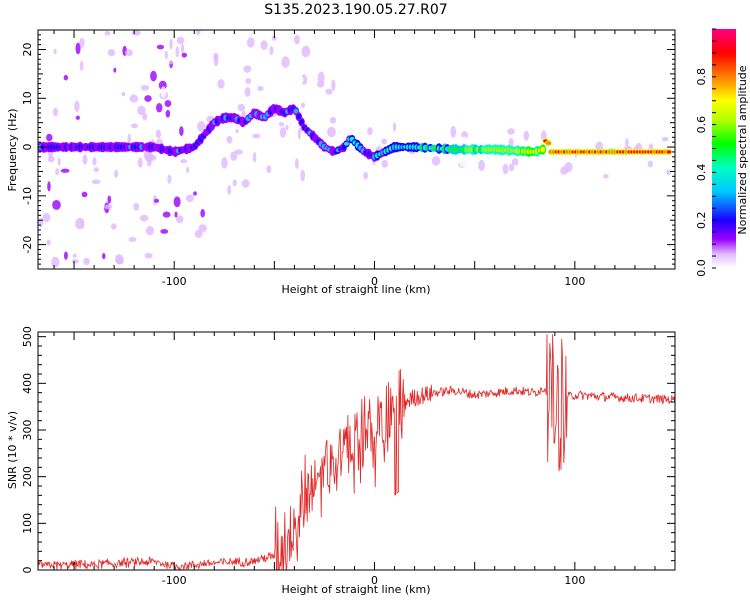  Describe the element at coordinates (355, 133) in the screenshot. I see `spectrogram-ridge` at that location.